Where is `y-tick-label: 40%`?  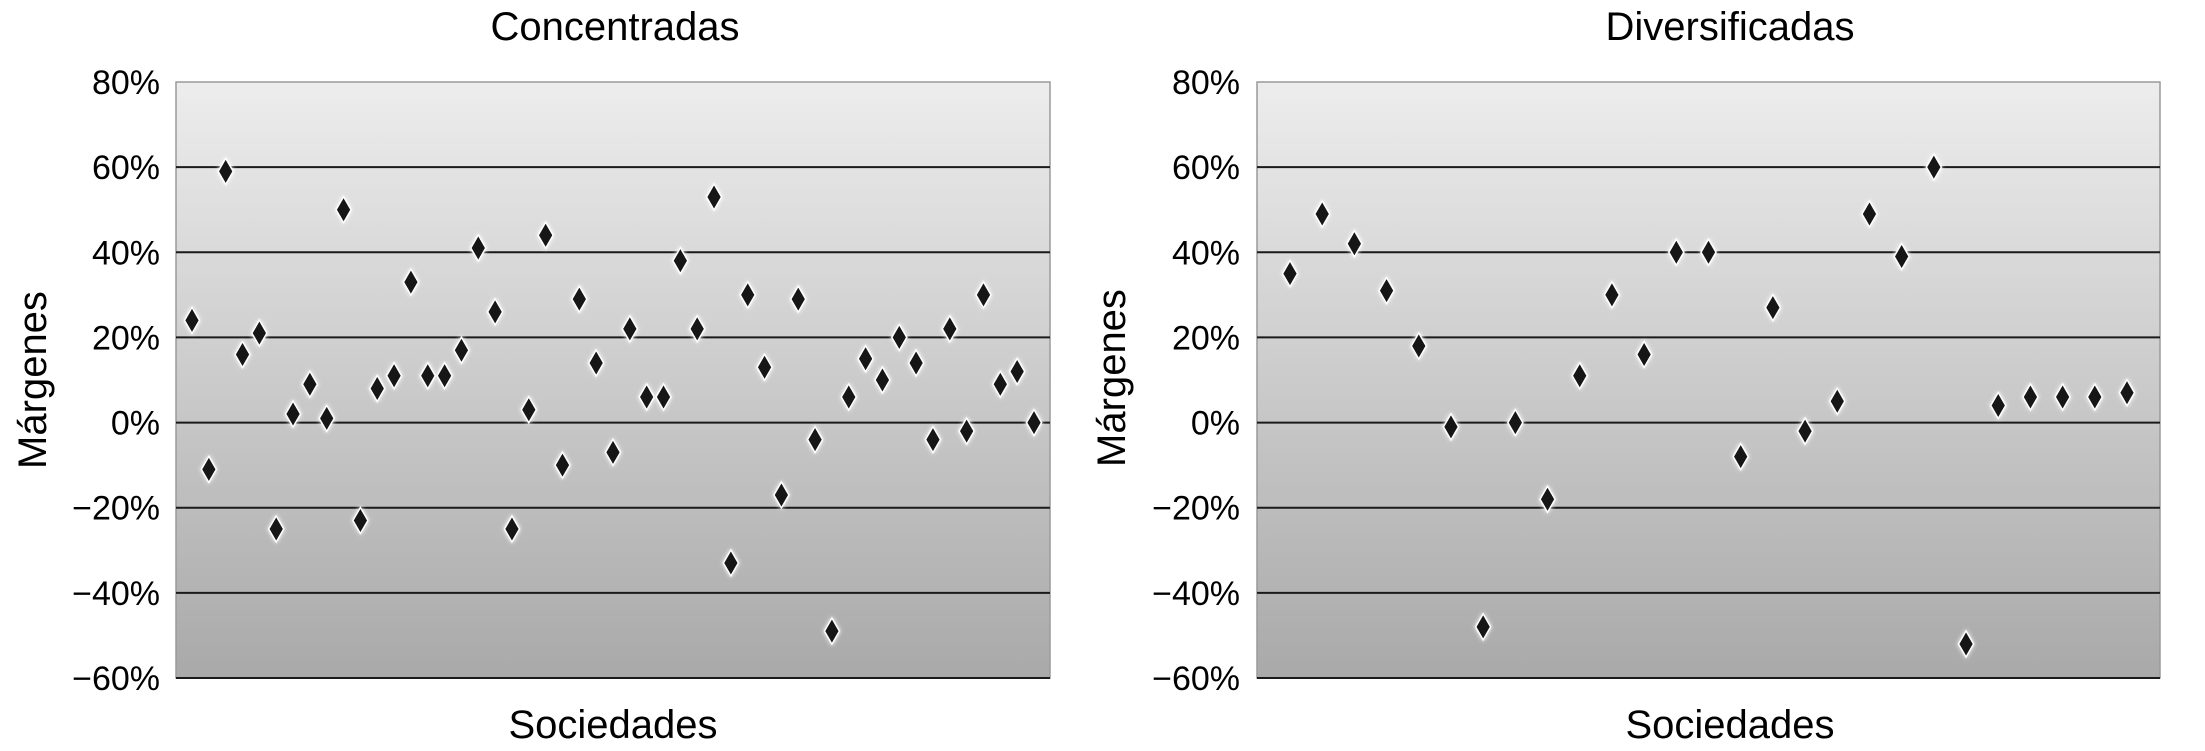
y-tick-label: 40% is located at coordinates (1206, 253).